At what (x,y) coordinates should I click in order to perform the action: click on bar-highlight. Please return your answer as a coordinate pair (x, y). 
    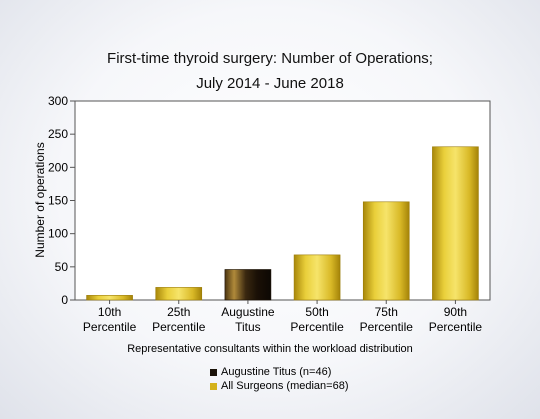
    Looking at the image, I should click on (248, 285).